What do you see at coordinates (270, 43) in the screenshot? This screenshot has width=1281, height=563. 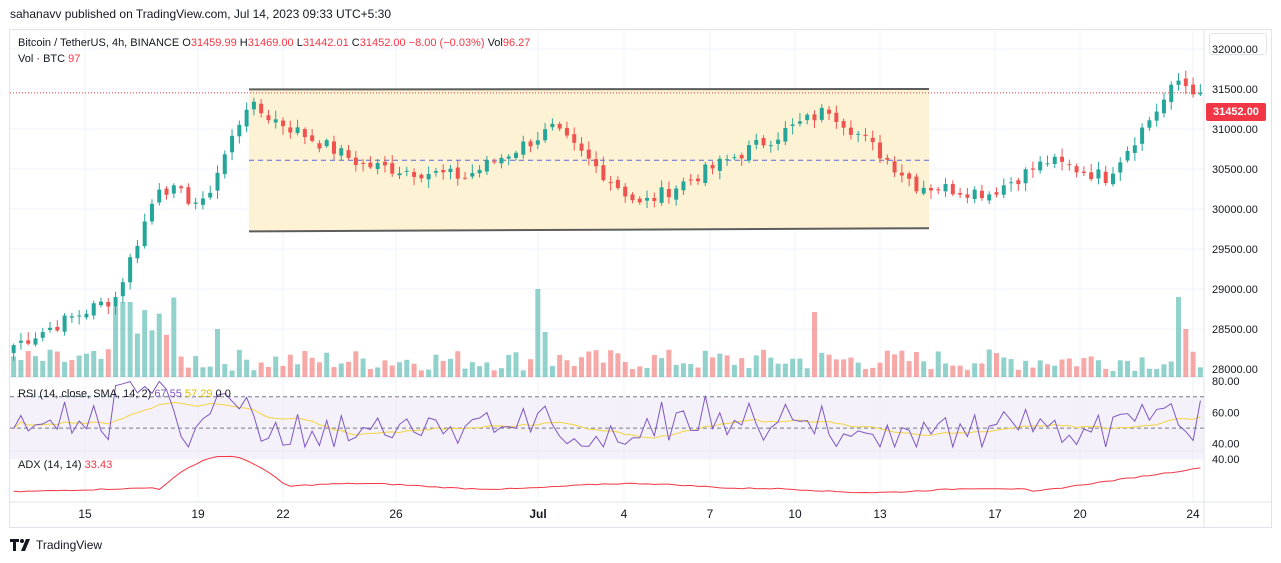 I see `high-value: 31469.00` at bounding box center [270, 43].